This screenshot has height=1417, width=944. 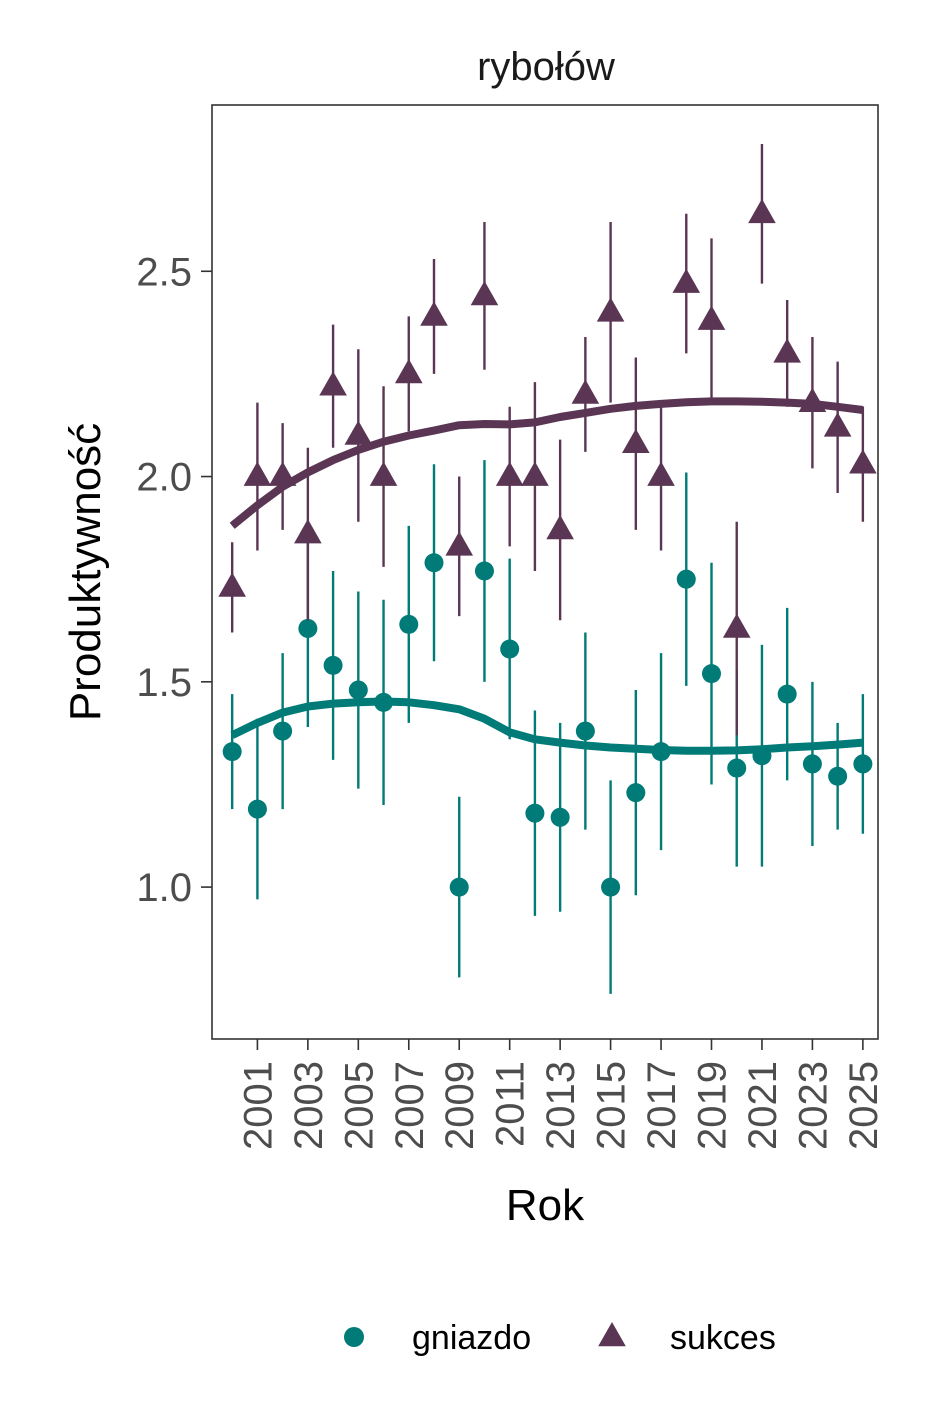 What do you see at coordinates (763, 1105) in the screenshot?
I see `x-tick-label: 2021` at bounding box center [763, 1105].